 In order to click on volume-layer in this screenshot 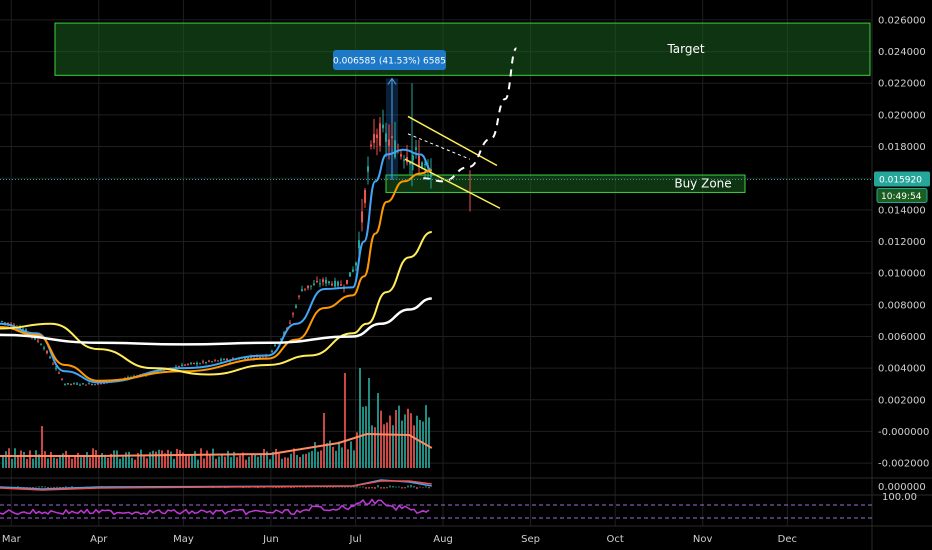, I will do `click(216, 418)`.